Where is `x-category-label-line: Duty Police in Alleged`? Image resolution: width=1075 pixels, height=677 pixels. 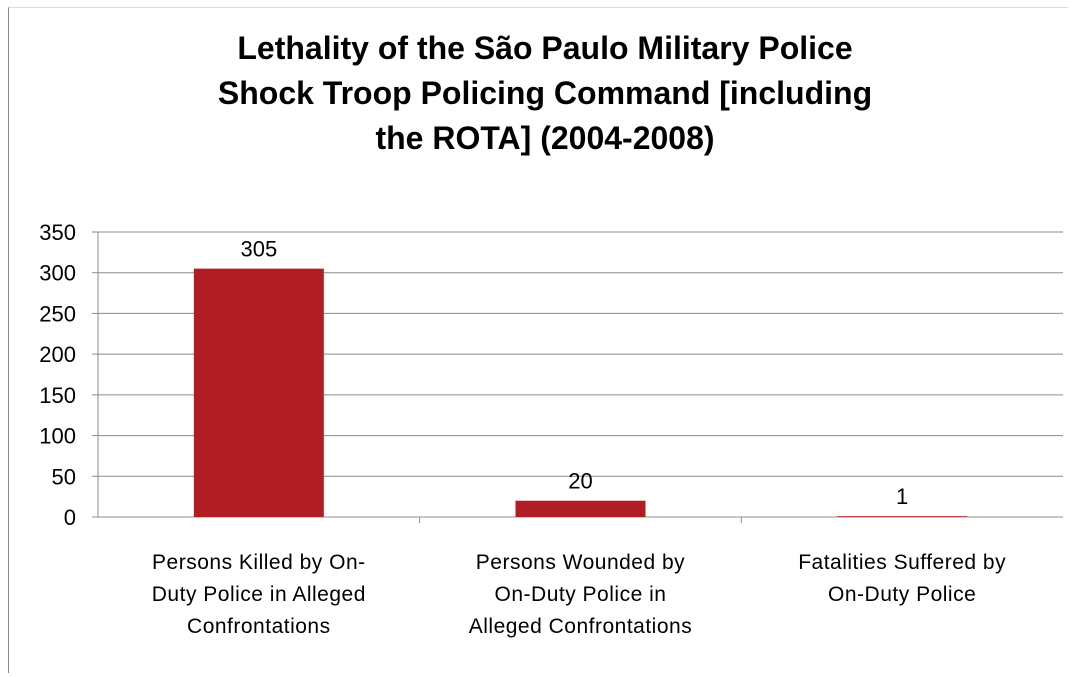
x-category-label-line: Duty Police in Alleged is located at coordinates (258, 594).